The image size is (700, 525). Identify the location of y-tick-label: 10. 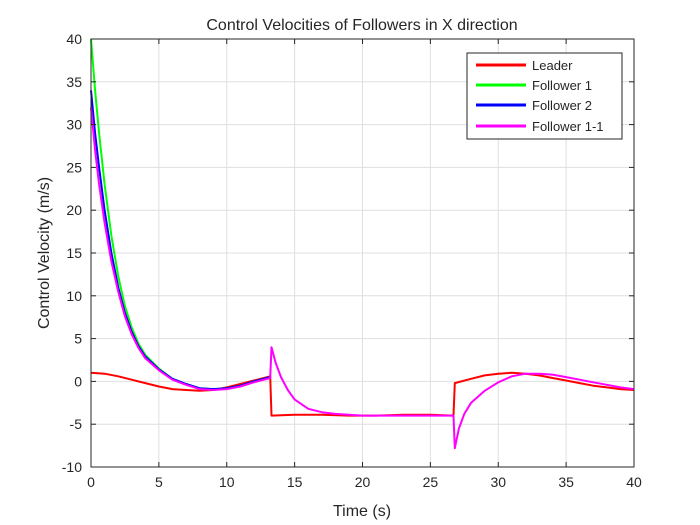
(74, 296).